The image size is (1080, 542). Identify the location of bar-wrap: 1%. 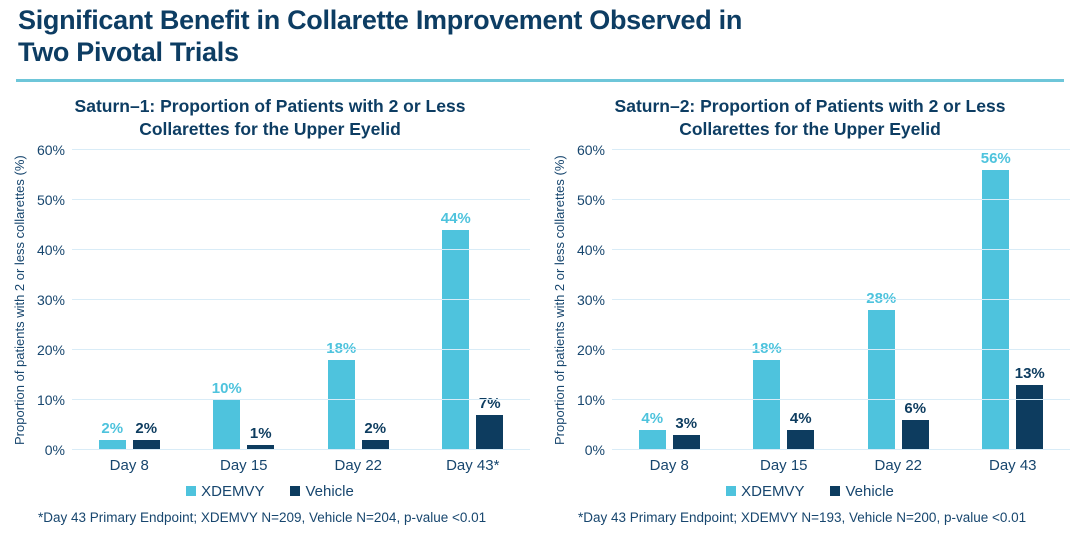
(261, 300).